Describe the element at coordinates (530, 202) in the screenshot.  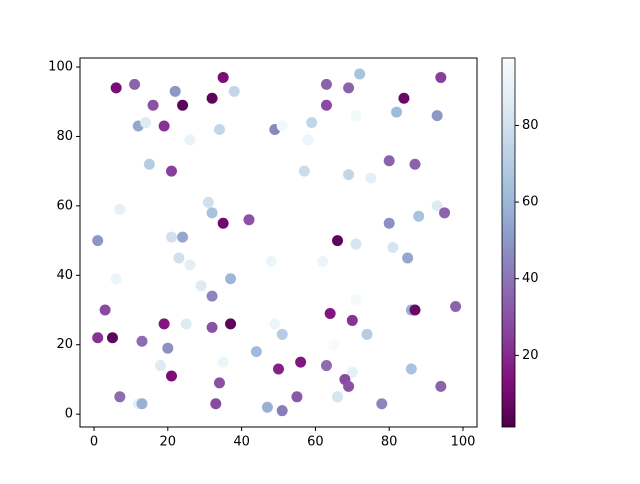
I see `colorbar-tick-label: 60` at that location.